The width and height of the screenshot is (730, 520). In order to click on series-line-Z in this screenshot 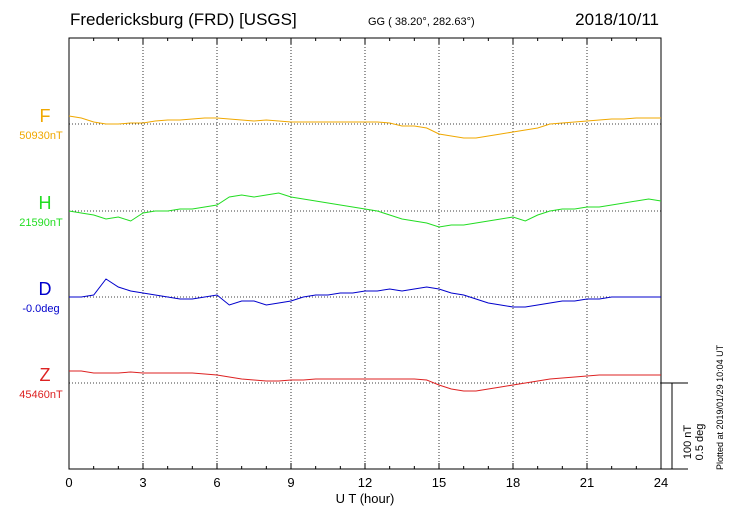, I will do `click(365, 381)`.